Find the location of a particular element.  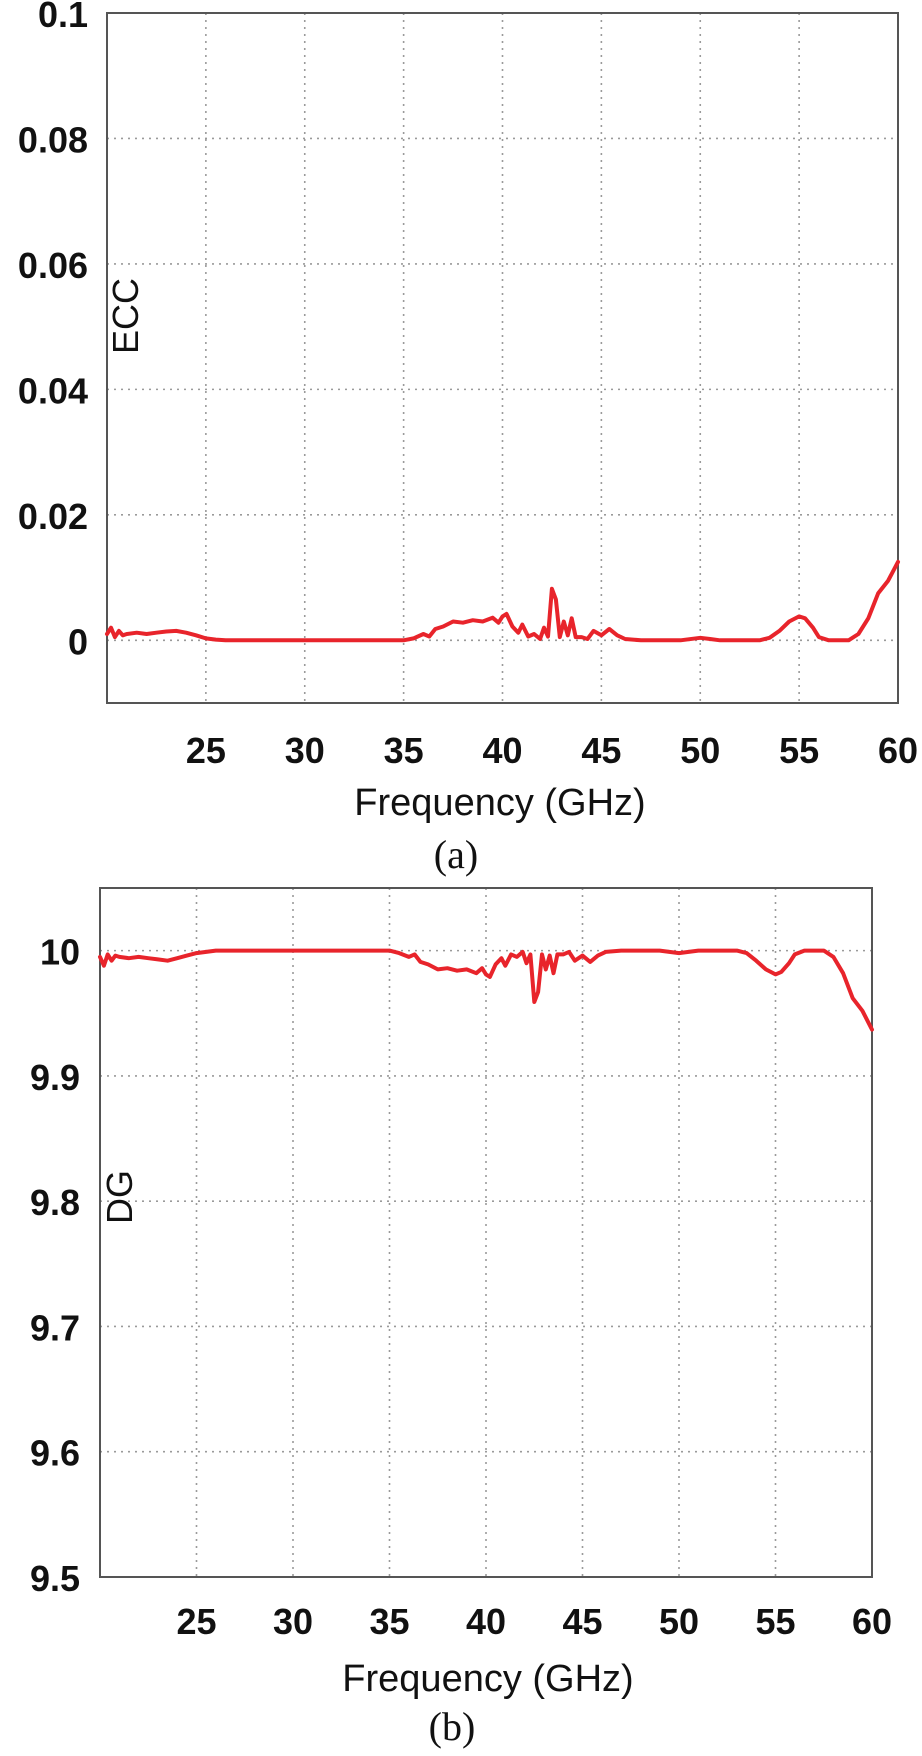

y-tick-label: 10 is located at coordinates (60, 952).